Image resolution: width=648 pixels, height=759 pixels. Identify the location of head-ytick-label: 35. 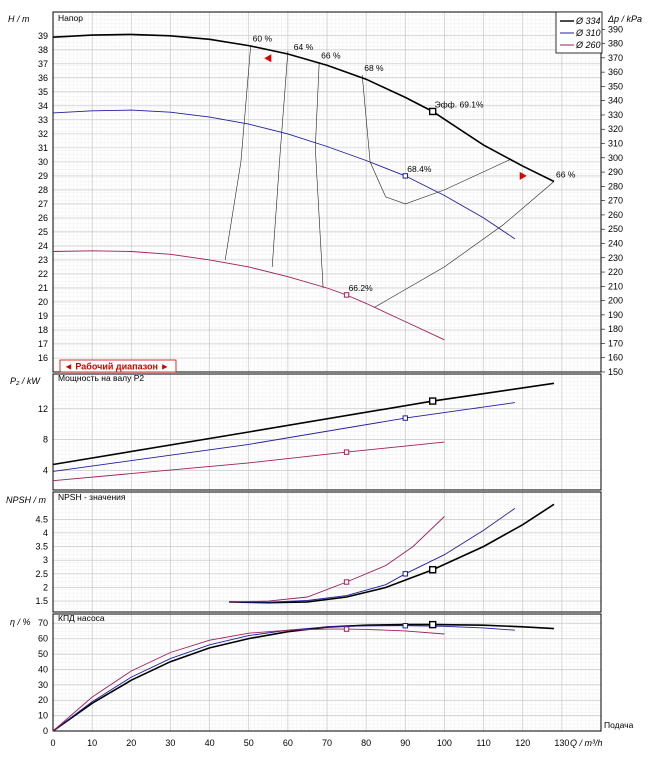
(43, 92).